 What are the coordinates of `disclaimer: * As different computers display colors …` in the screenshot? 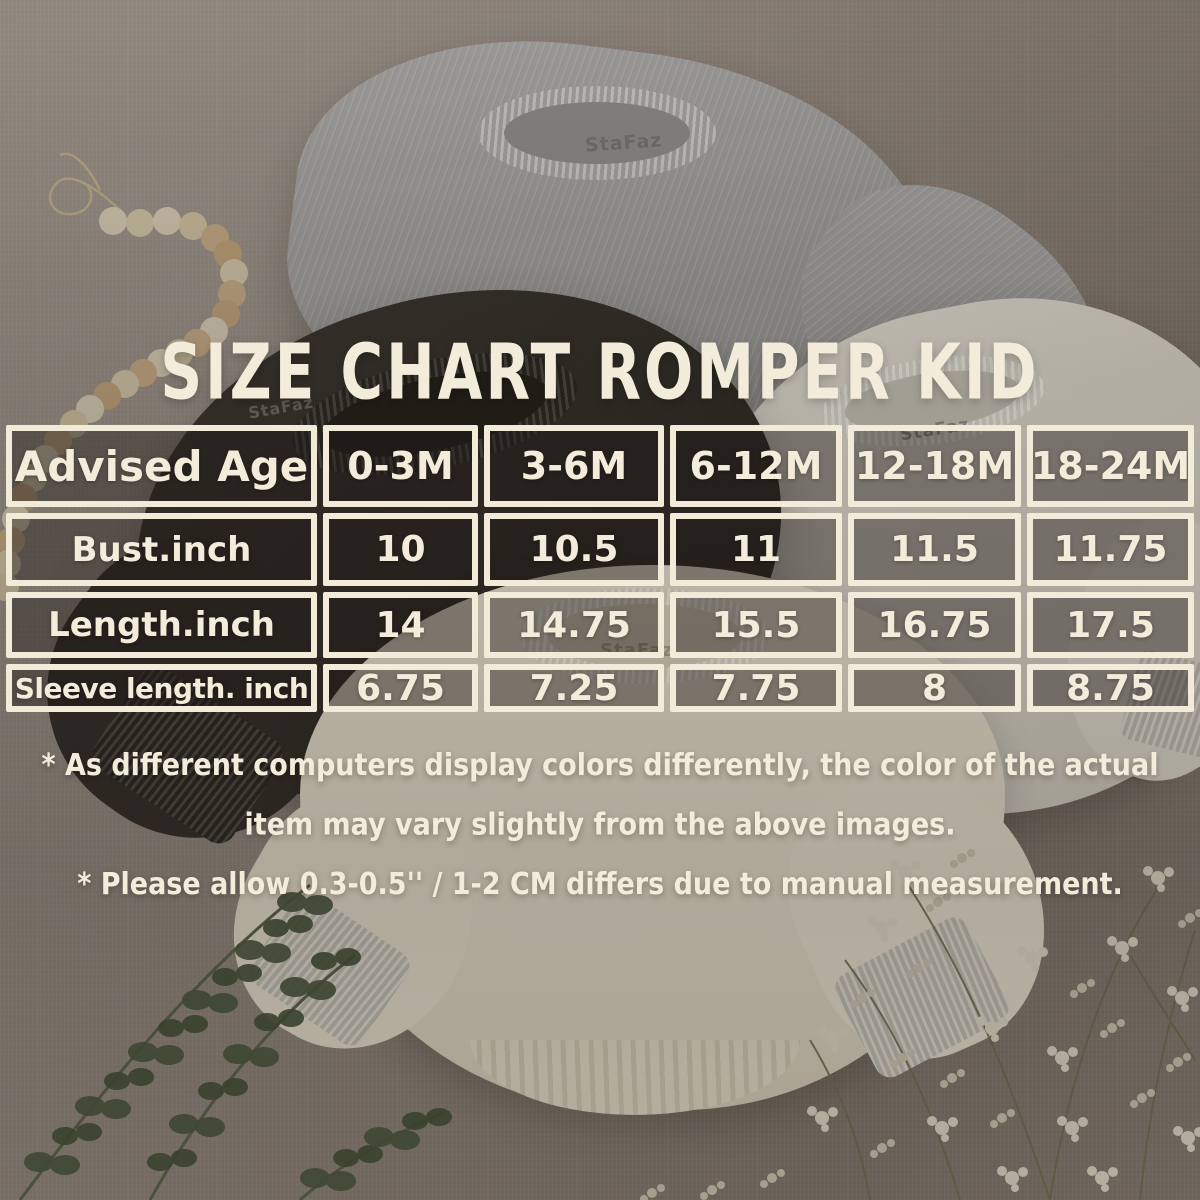 It's located at (600, 825).